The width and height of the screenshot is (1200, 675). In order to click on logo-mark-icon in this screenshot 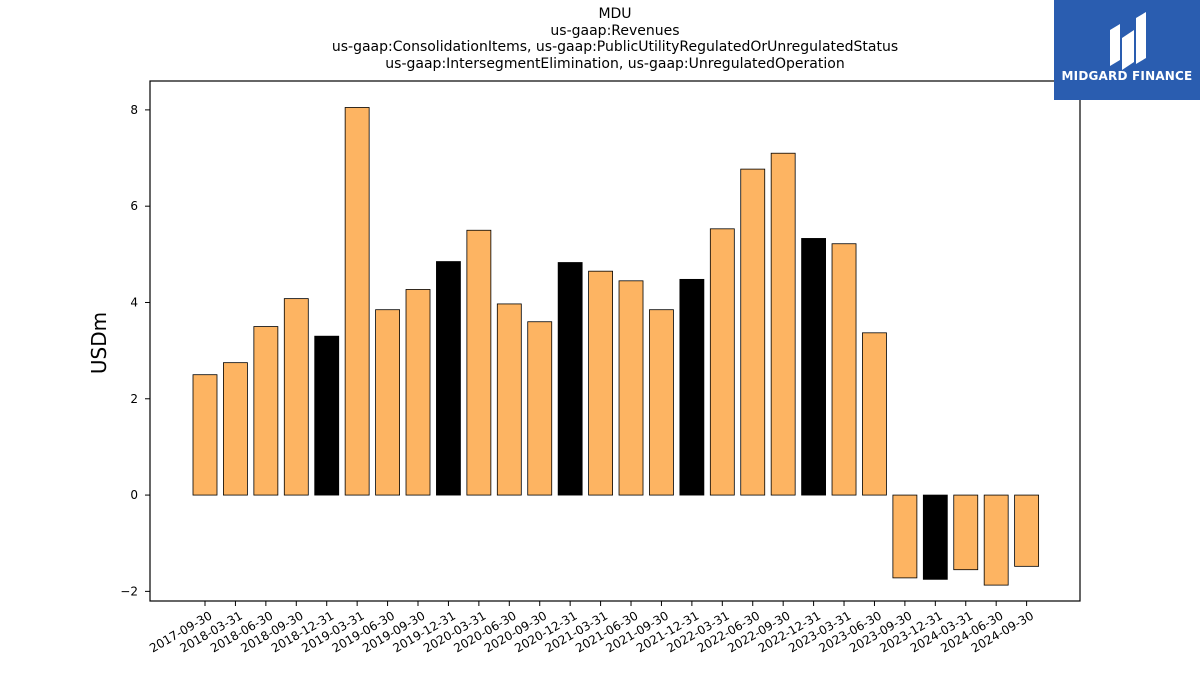, I will do `click(1128, 41)`.